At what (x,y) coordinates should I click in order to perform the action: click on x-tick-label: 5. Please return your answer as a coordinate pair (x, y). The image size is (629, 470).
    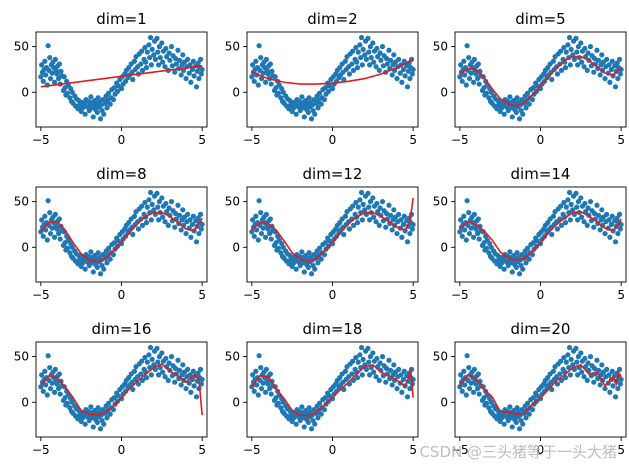
    Looking at the image, I should click on (413, 140).